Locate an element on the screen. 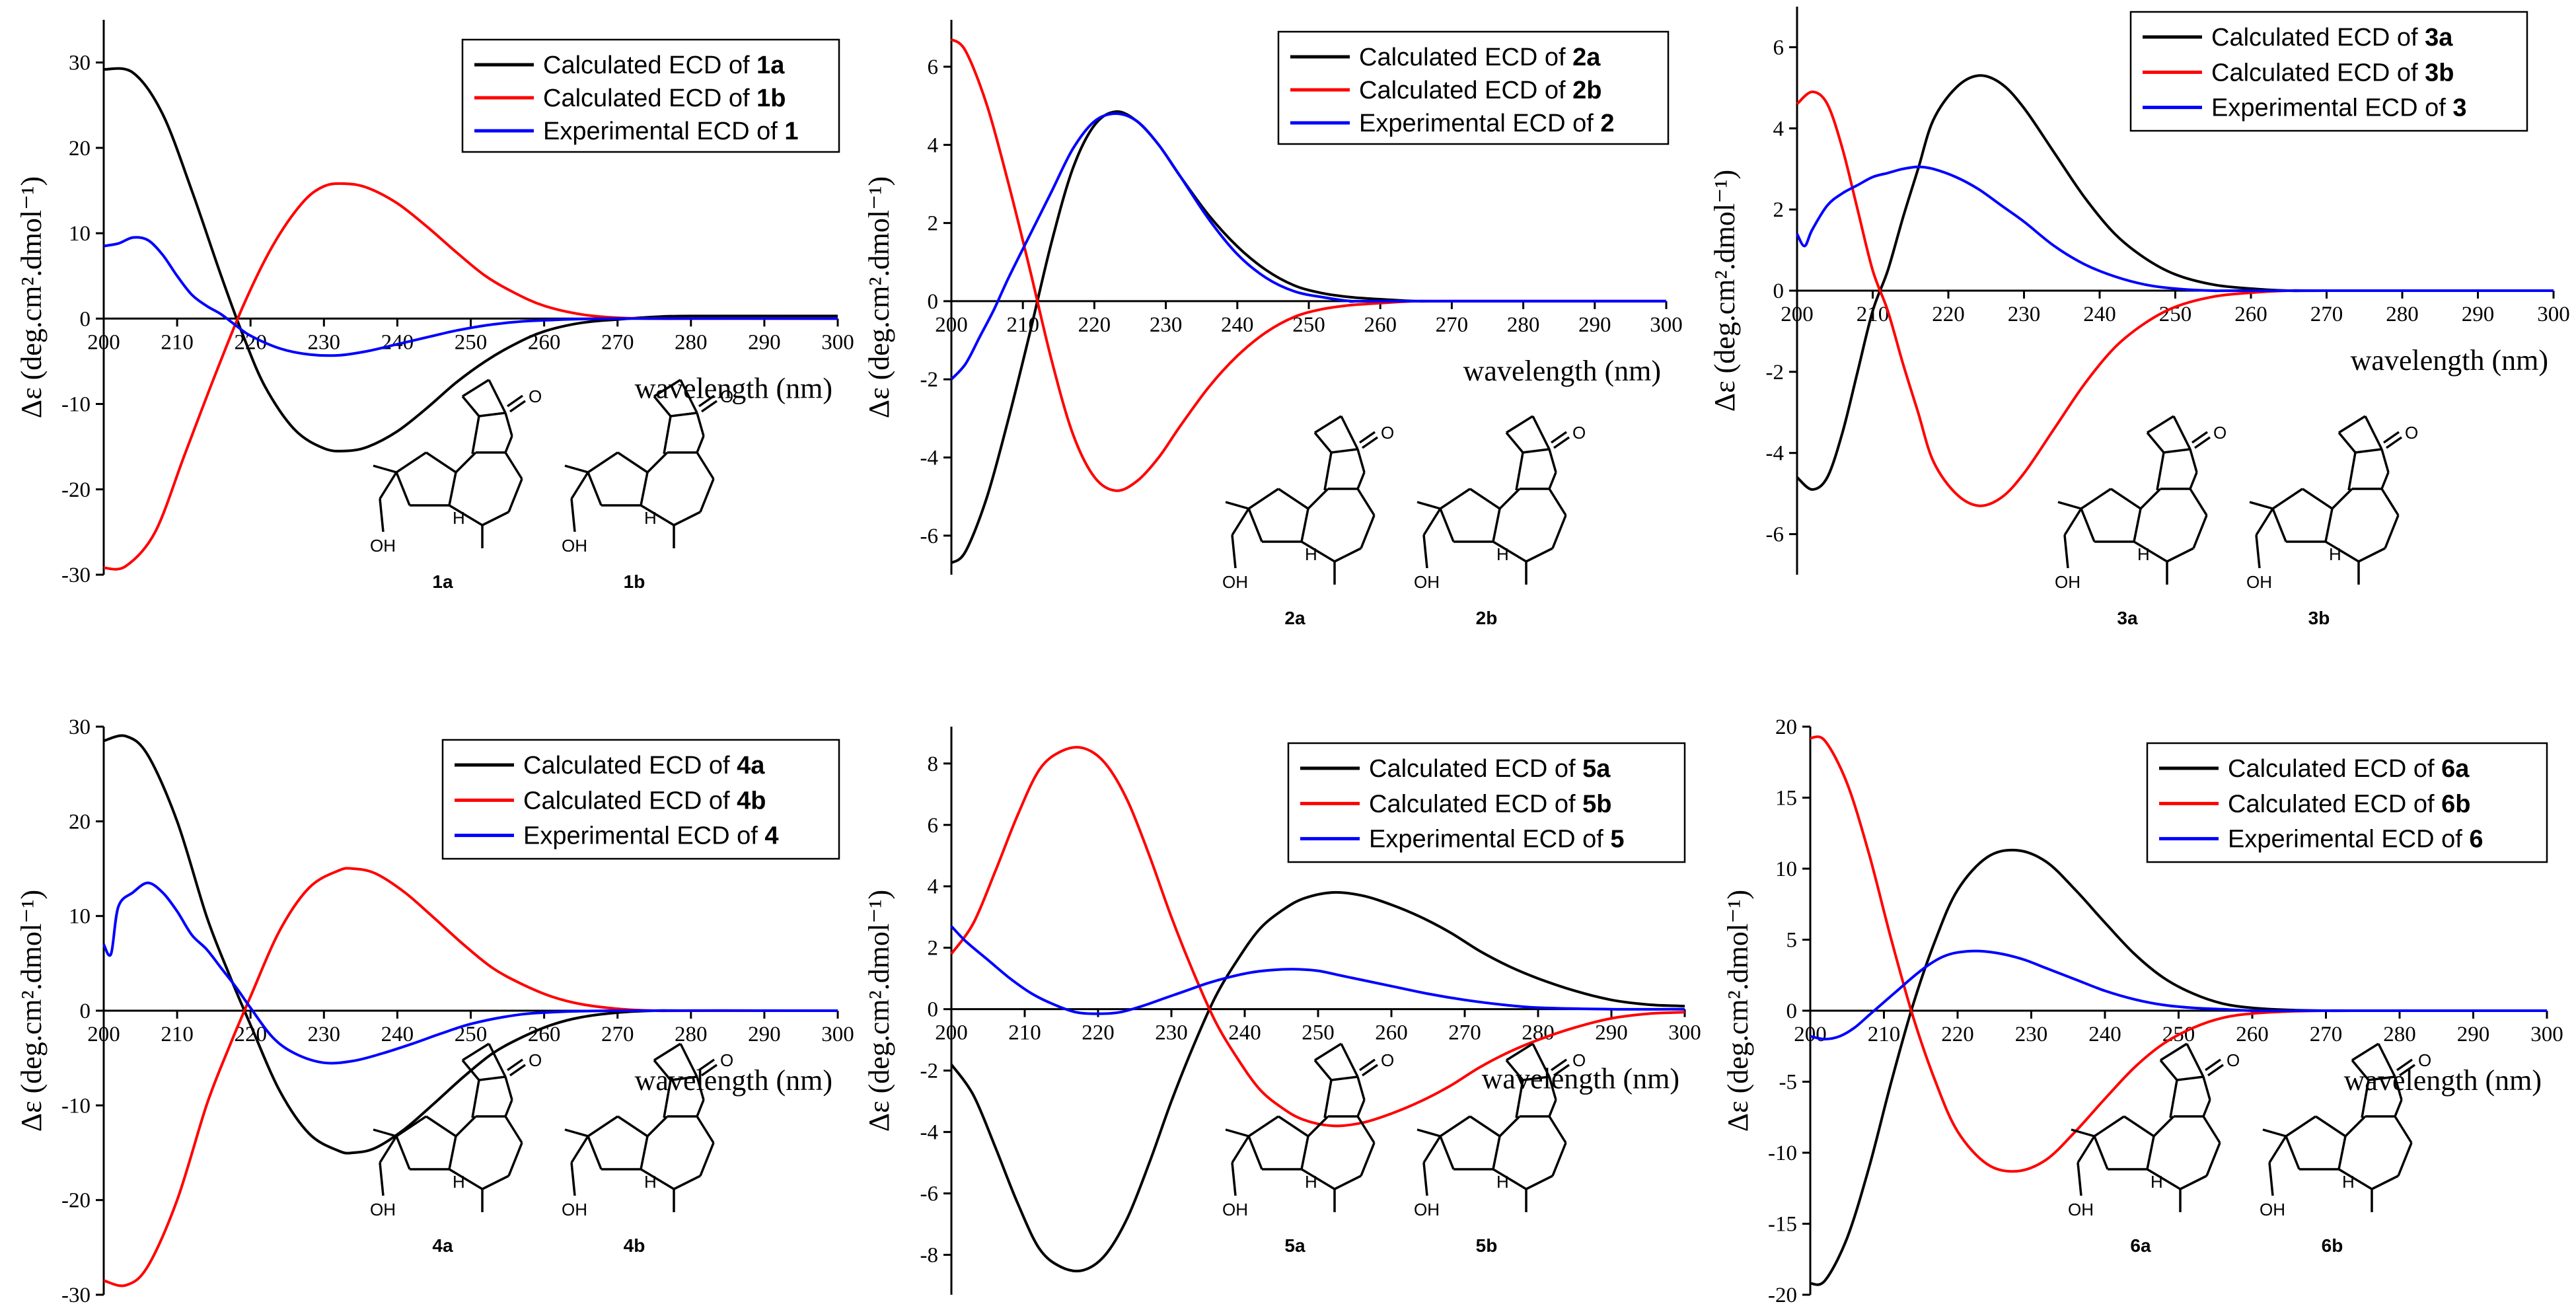  y-tick-label: 5 is located at coordinates (1792, 941).